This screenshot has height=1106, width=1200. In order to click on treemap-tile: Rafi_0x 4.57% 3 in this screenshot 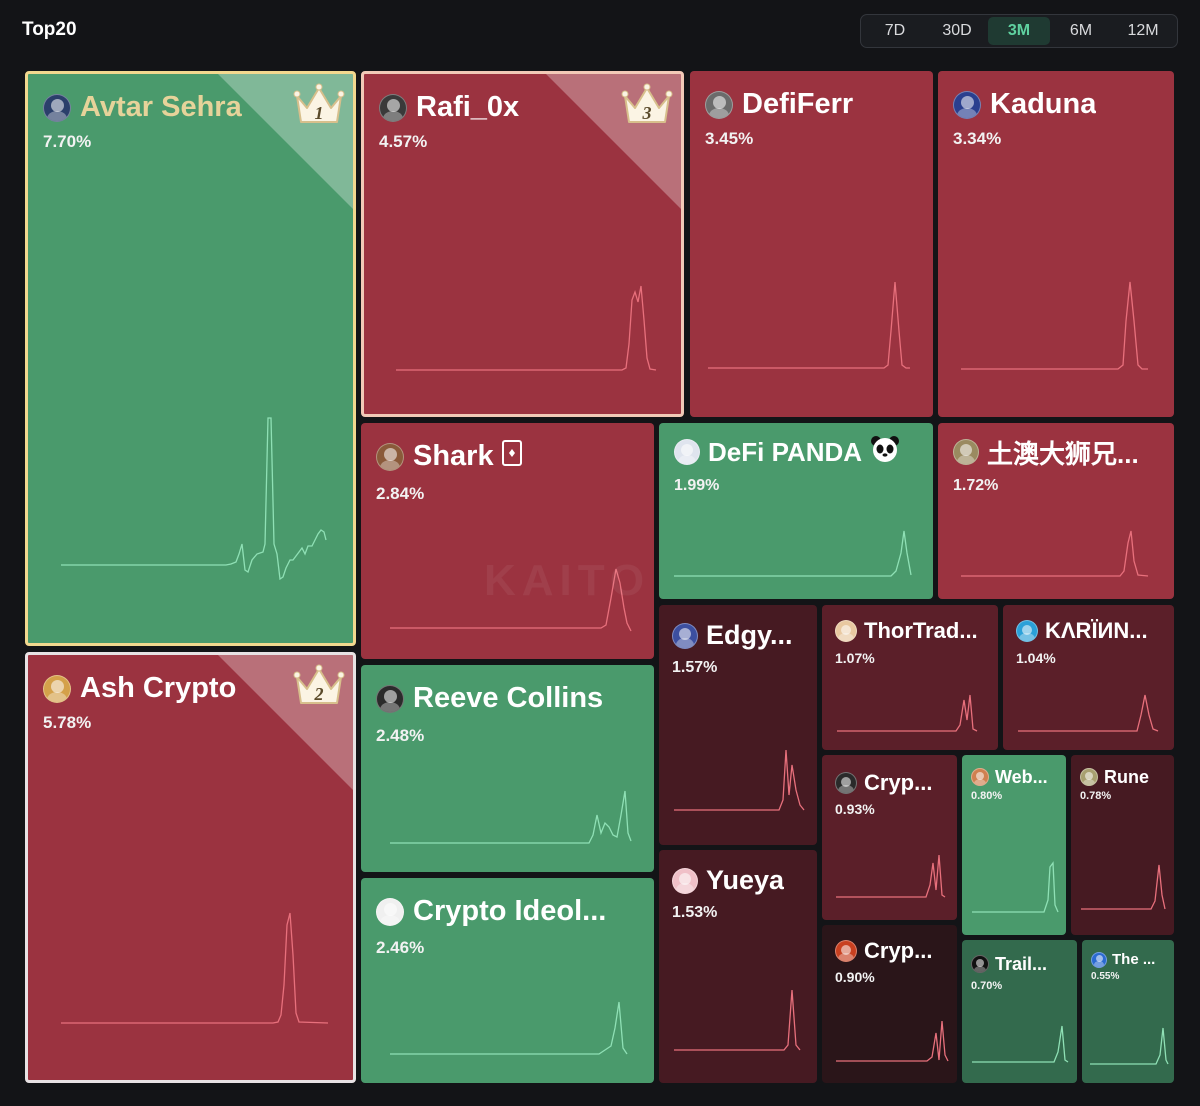, I will do `click(522, 244)`.